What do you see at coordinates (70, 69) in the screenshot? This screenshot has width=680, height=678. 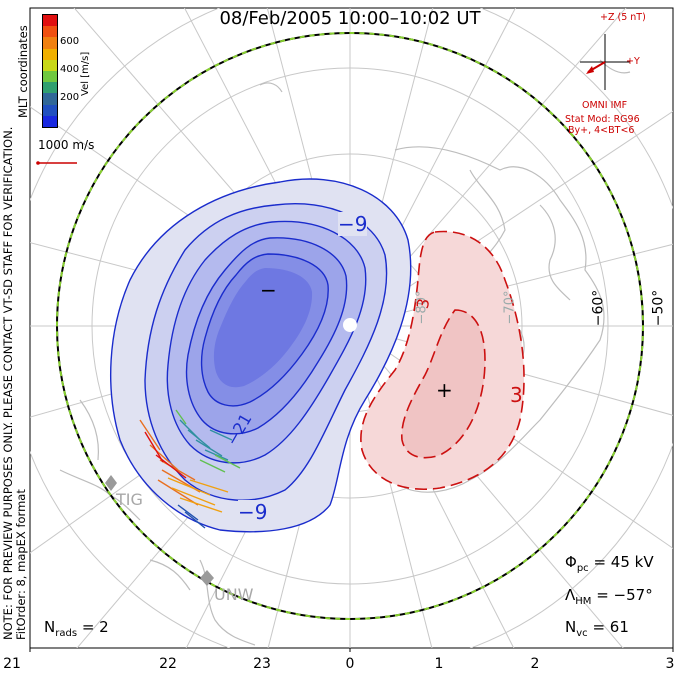 I see `colorbar-tick-400: 400` at bounding box center [70, 69].